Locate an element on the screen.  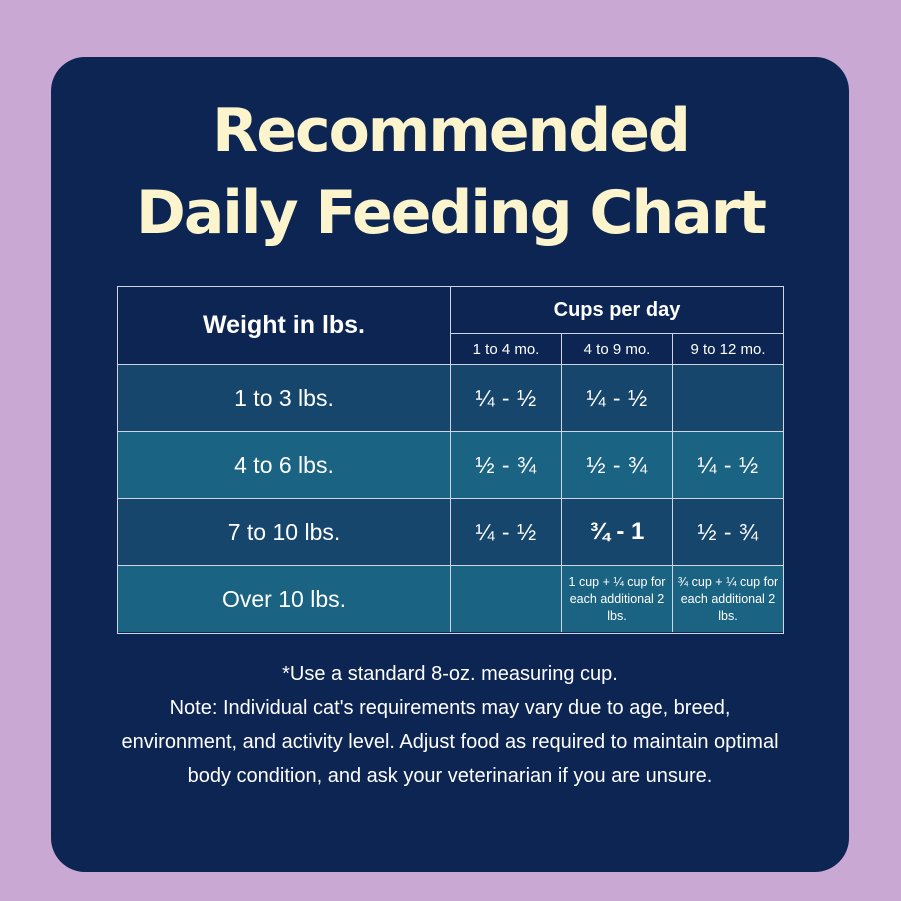
weight-cell: 1 to 3 lbs. is located at coordinates (284, 398).